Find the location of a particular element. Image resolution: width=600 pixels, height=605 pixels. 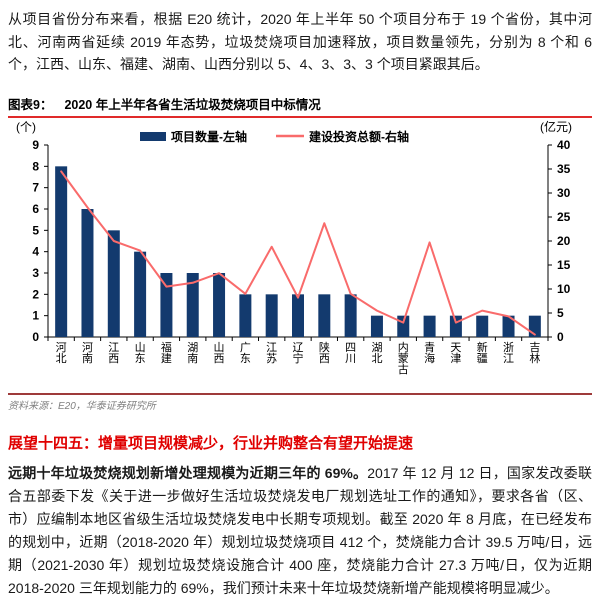

right-axis-tick-label: 0 is located at coordinates (560, 337).